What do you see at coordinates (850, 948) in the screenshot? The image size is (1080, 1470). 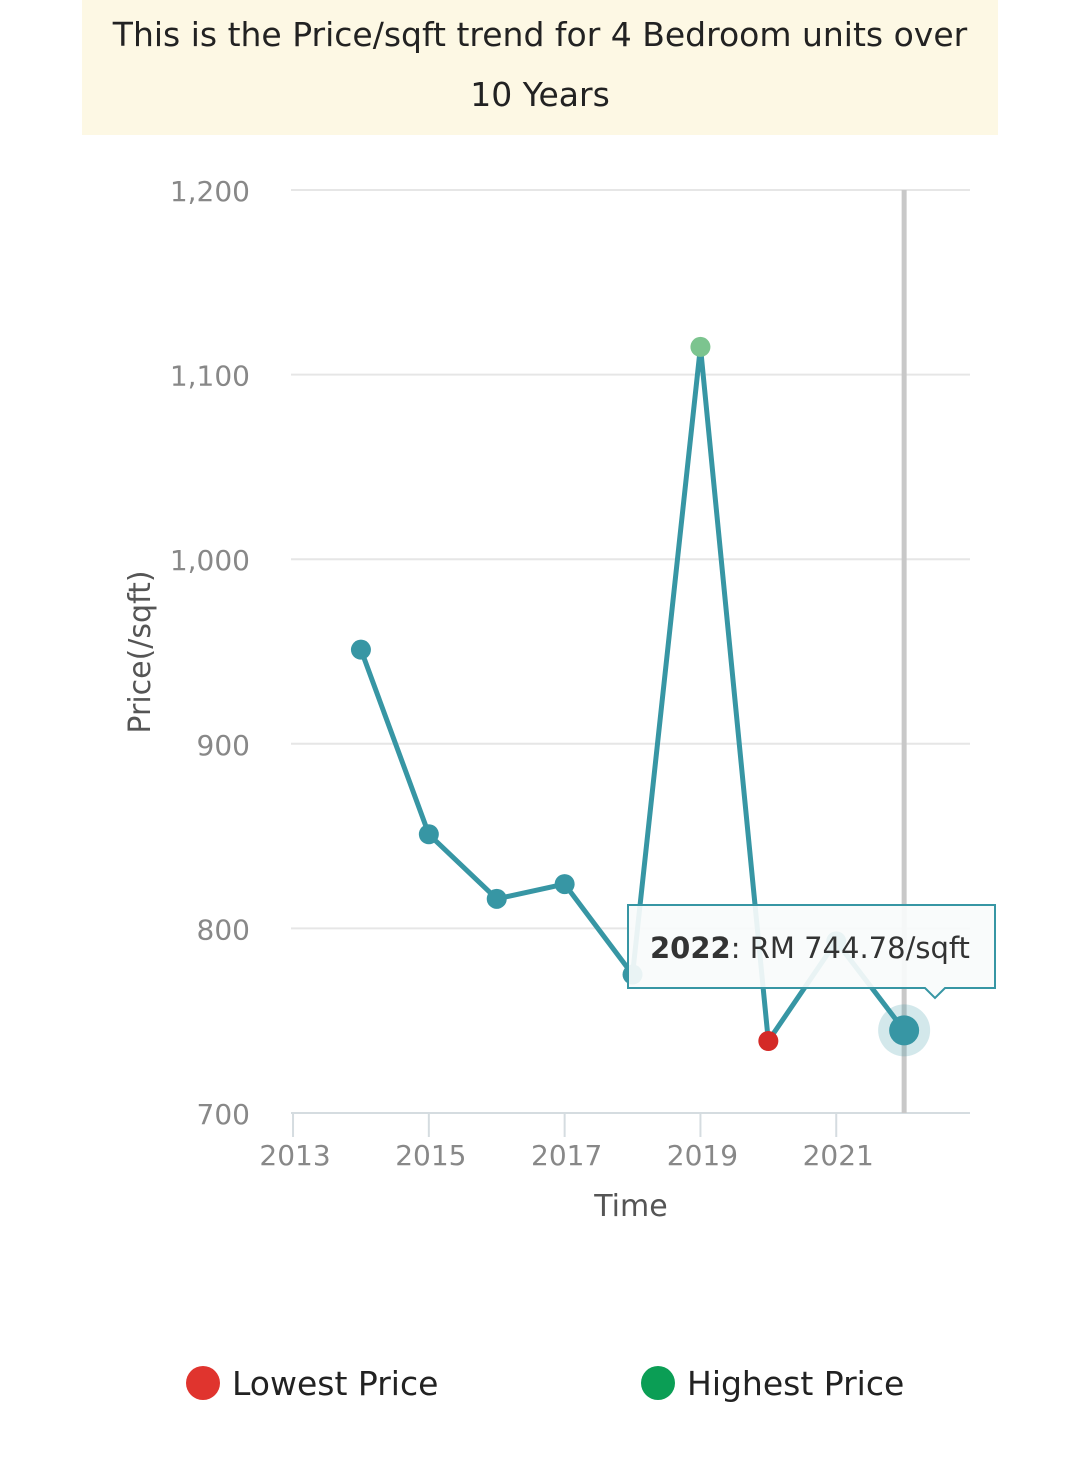 I see `tooltip-value: : RM 744.78/sqft` at bounding box center [850, 948].